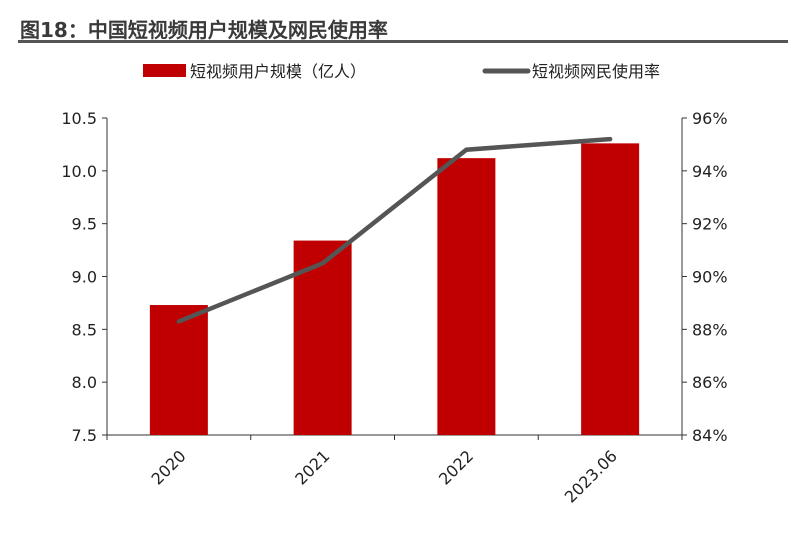 The width and height of the screenshot is (800, 550). Describe the element at coordinates (466, 297) in the screenshot. I see `bar-2022` at that location.